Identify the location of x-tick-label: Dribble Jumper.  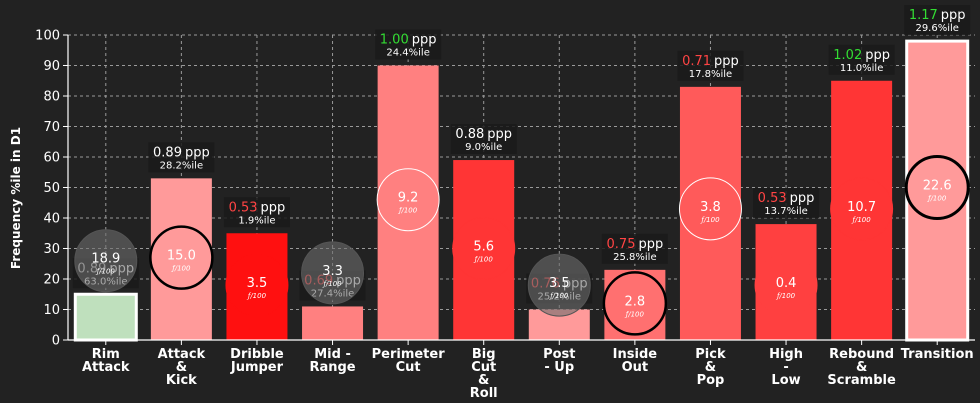
(257, 361).